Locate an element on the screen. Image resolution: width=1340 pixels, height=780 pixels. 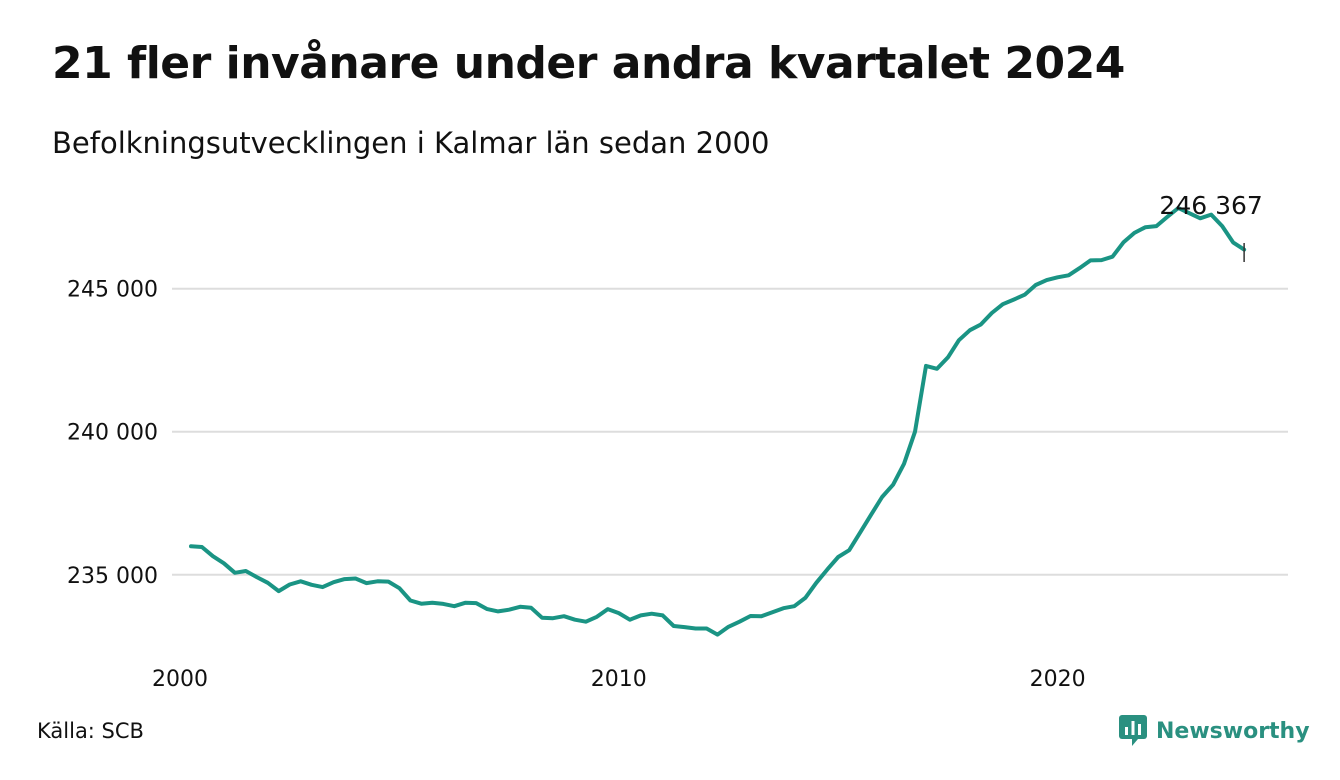
y-tick-label: 240 000 is located at coordinates (112, 433).